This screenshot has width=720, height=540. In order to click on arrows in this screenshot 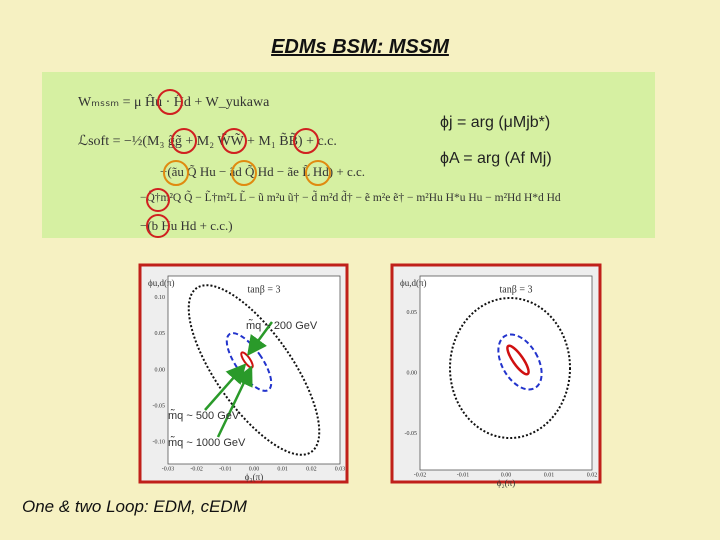, I will do `click(239, 379)`.